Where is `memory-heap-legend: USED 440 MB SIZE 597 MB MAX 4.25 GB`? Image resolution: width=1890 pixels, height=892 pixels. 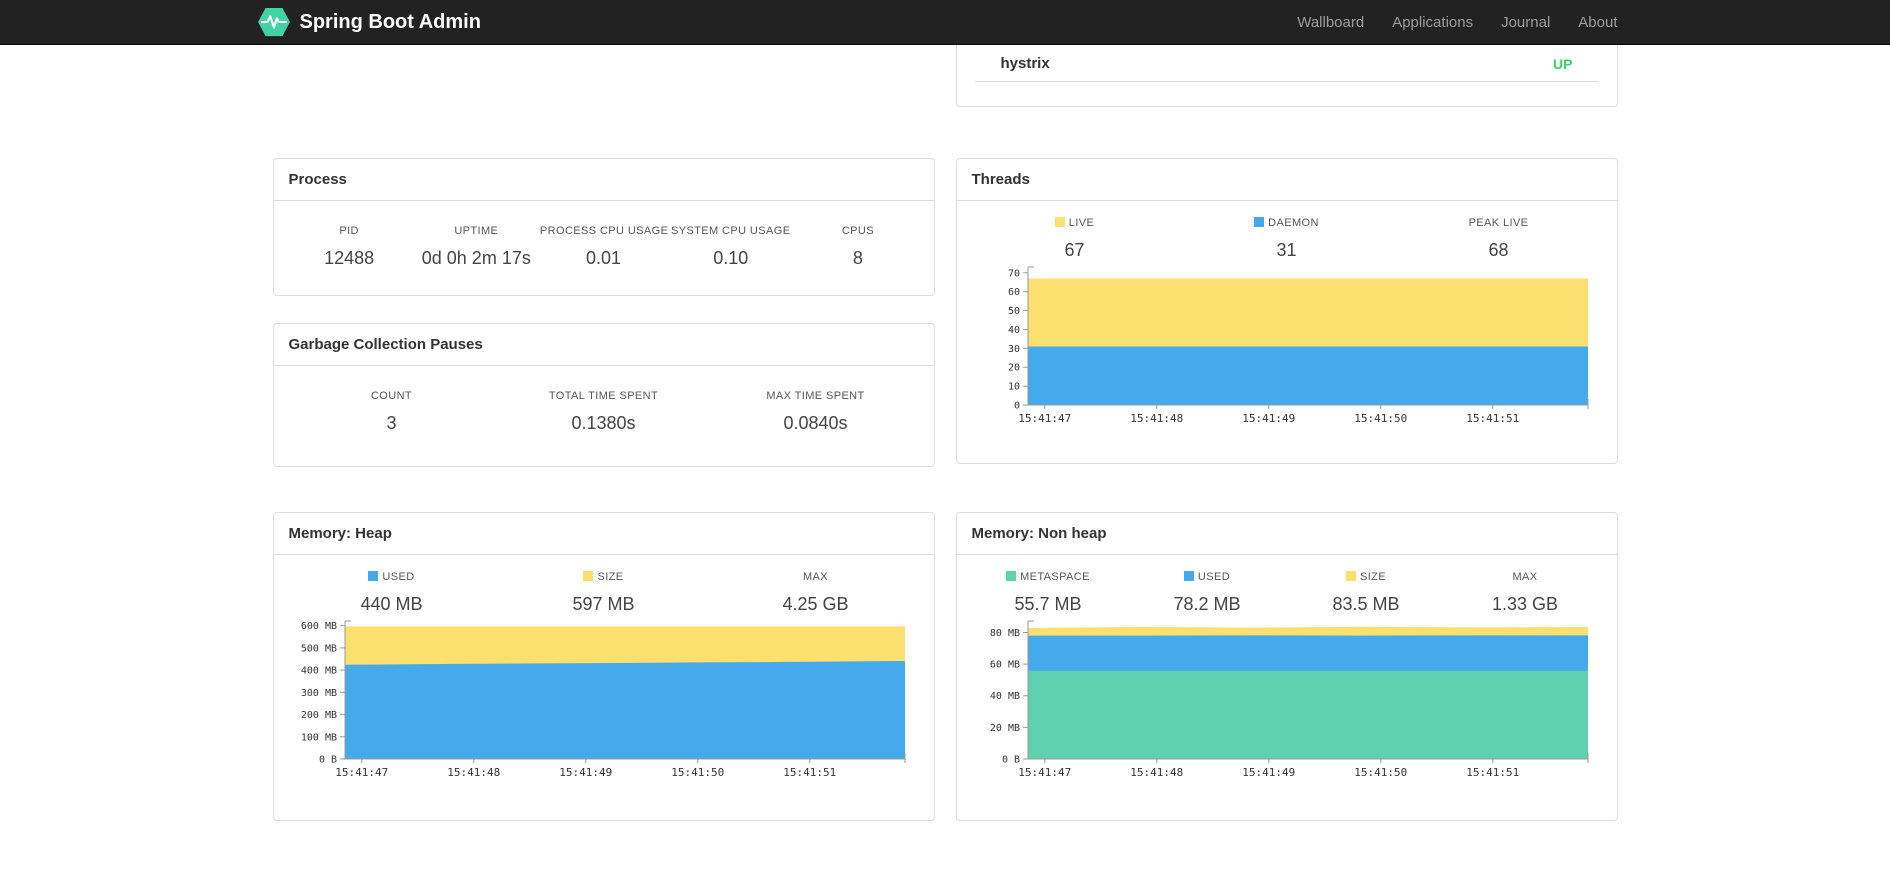 memory-heap-legend: USED 440 MB SIZE 597 MB MAX 4.25 GB is located at coordinates (604, 585).